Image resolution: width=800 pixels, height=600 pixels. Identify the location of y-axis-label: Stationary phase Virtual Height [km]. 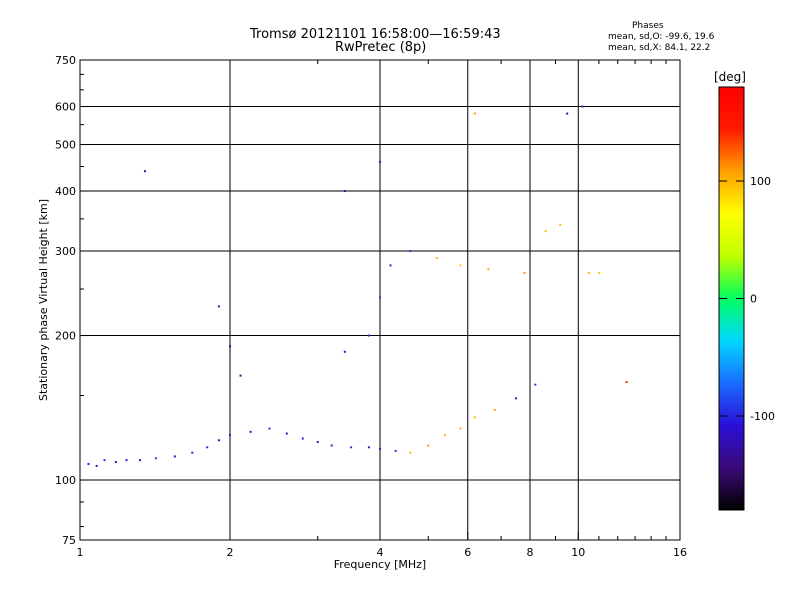
(43, 300).